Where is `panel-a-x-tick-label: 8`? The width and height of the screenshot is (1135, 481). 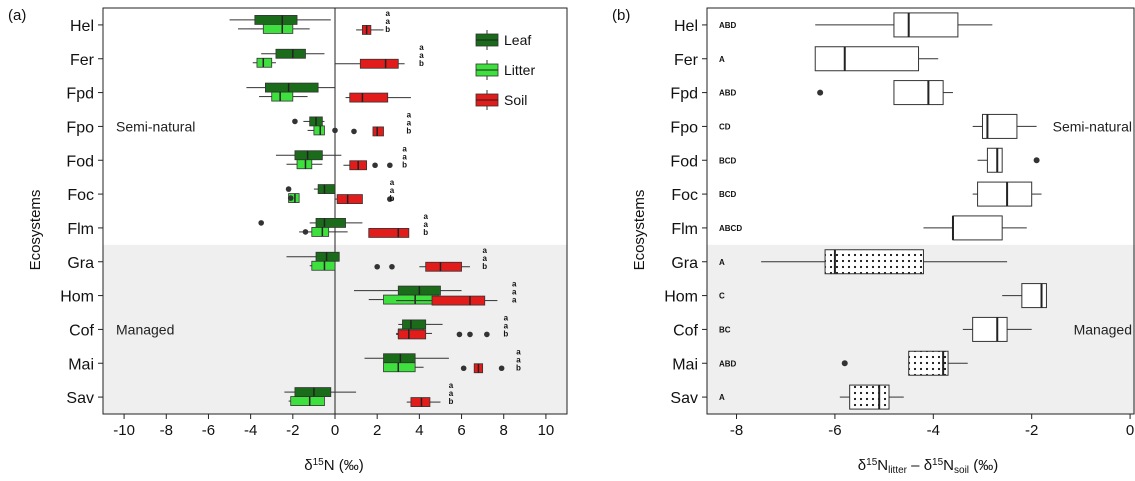 panel-a-x-tick-label: 8 is located at coordinates (504, 430).